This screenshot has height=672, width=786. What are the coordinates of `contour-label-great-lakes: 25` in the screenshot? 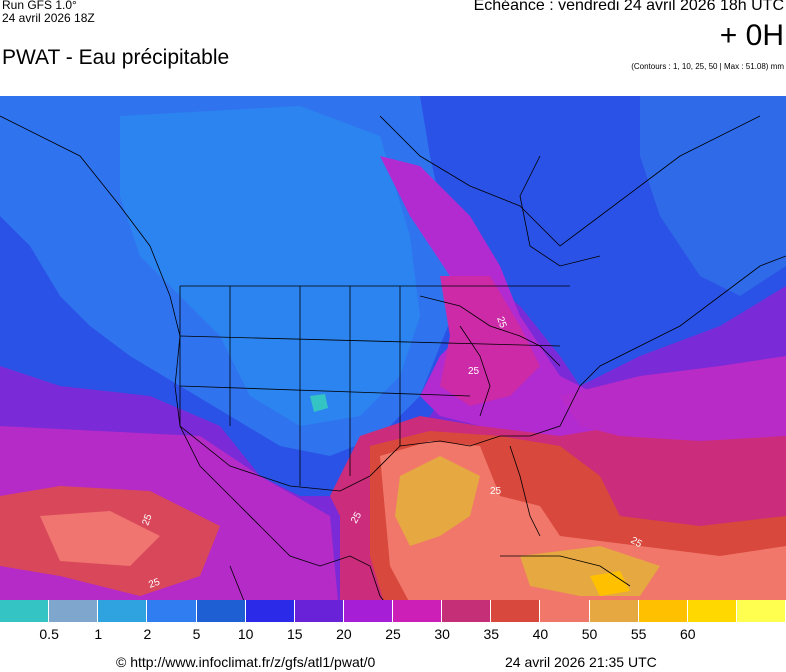 It's located at (501, 322).